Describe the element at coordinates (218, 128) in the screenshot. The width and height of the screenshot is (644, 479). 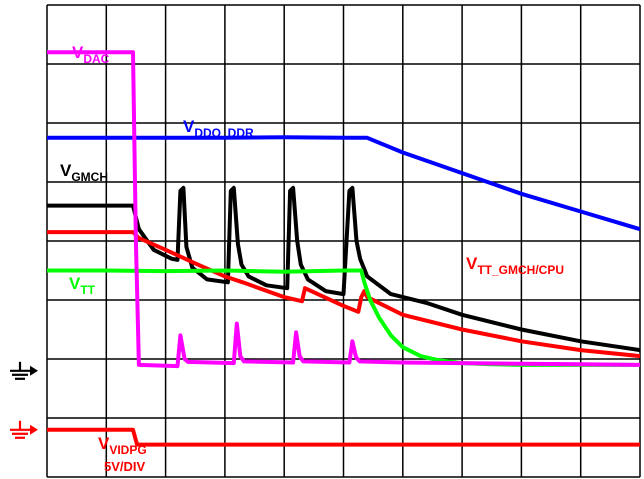
I see `vddq-label: VDDQ_DDR` at that location.